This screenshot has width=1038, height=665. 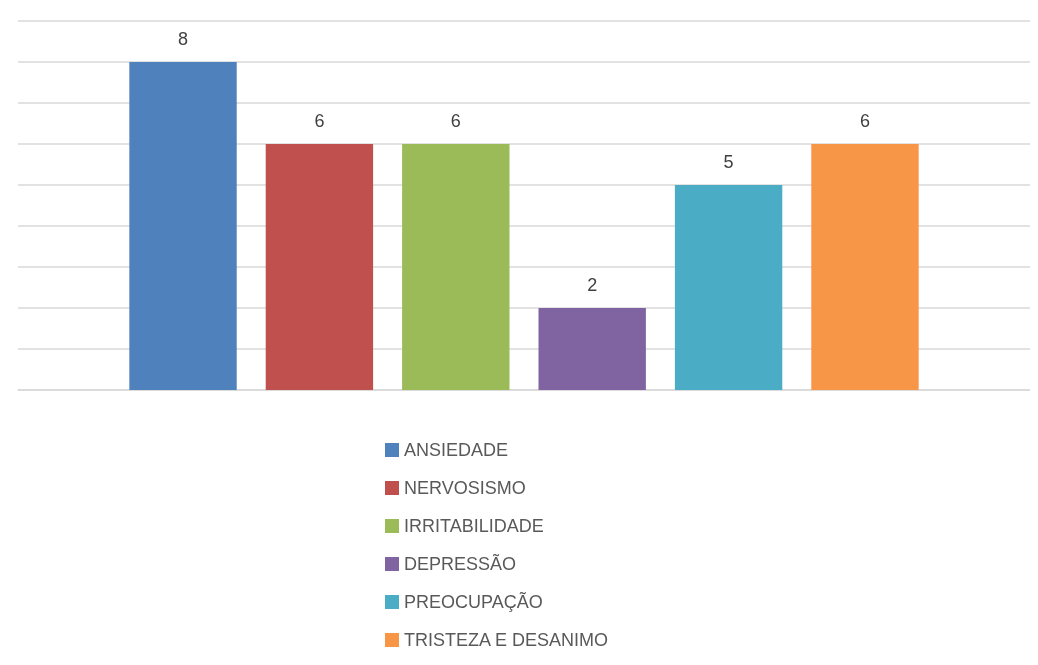 What do you see at coordinates (473, 601) in the screenshot?
I see `legend-label: PREOCUPAÇÃO` at bounding box center [473, 601].